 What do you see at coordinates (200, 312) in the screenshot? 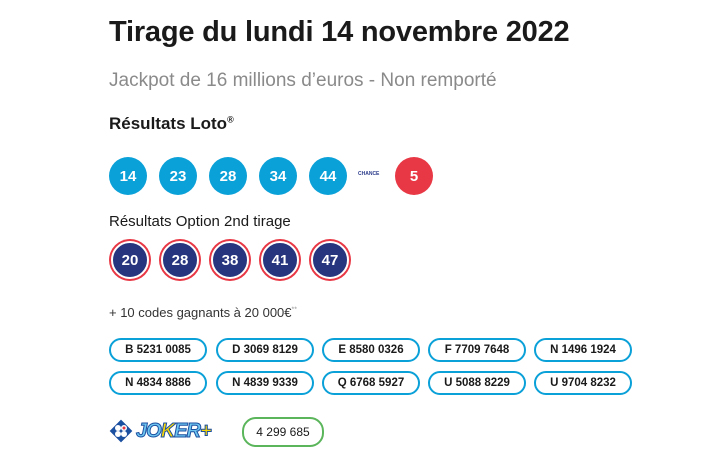
I see `codes-label-text: + 10 codes gagnants à 20 000€` at bounding box center [200, 312].